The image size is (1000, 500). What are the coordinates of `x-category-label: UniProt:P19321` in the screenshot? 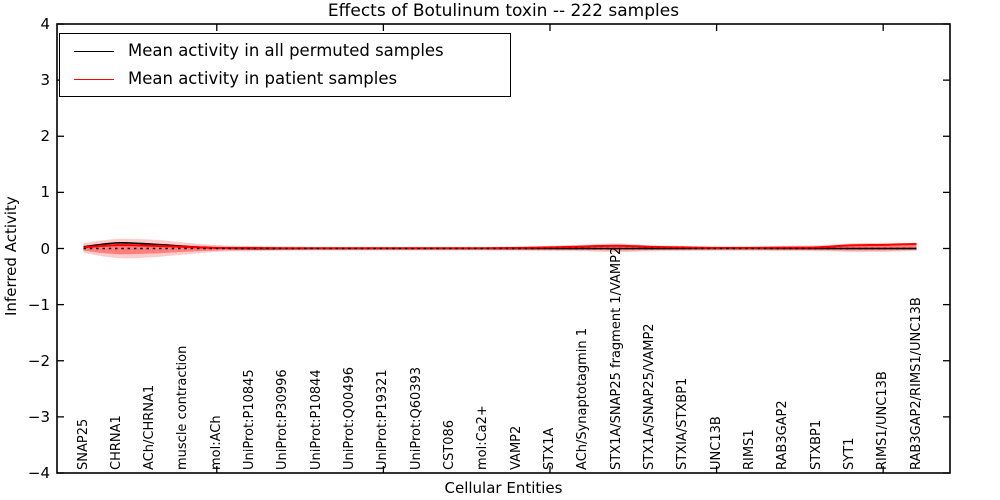 It's located at (383, 419).